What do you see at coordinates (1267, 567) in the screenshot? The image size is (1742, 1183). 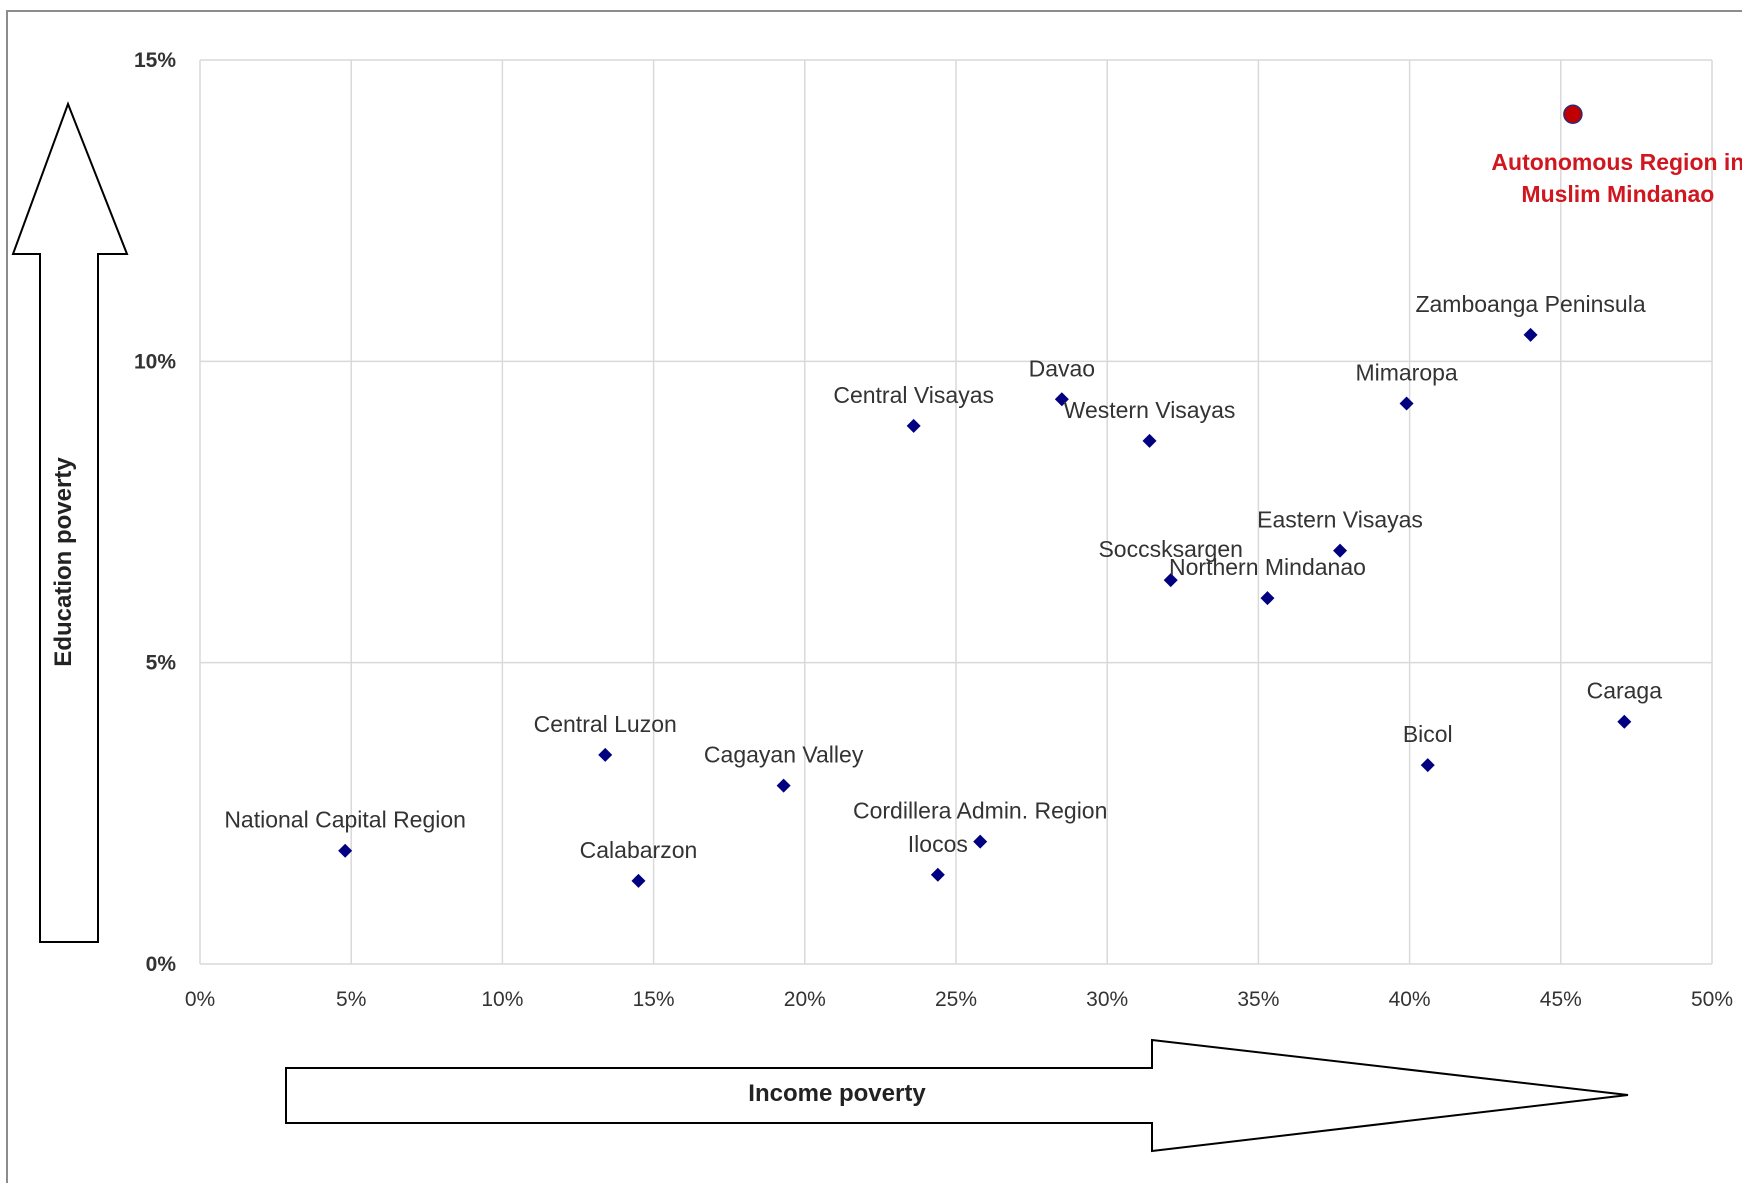 I see `data-point-label: Northern Mindanao` at bounding box center [1267, 567].